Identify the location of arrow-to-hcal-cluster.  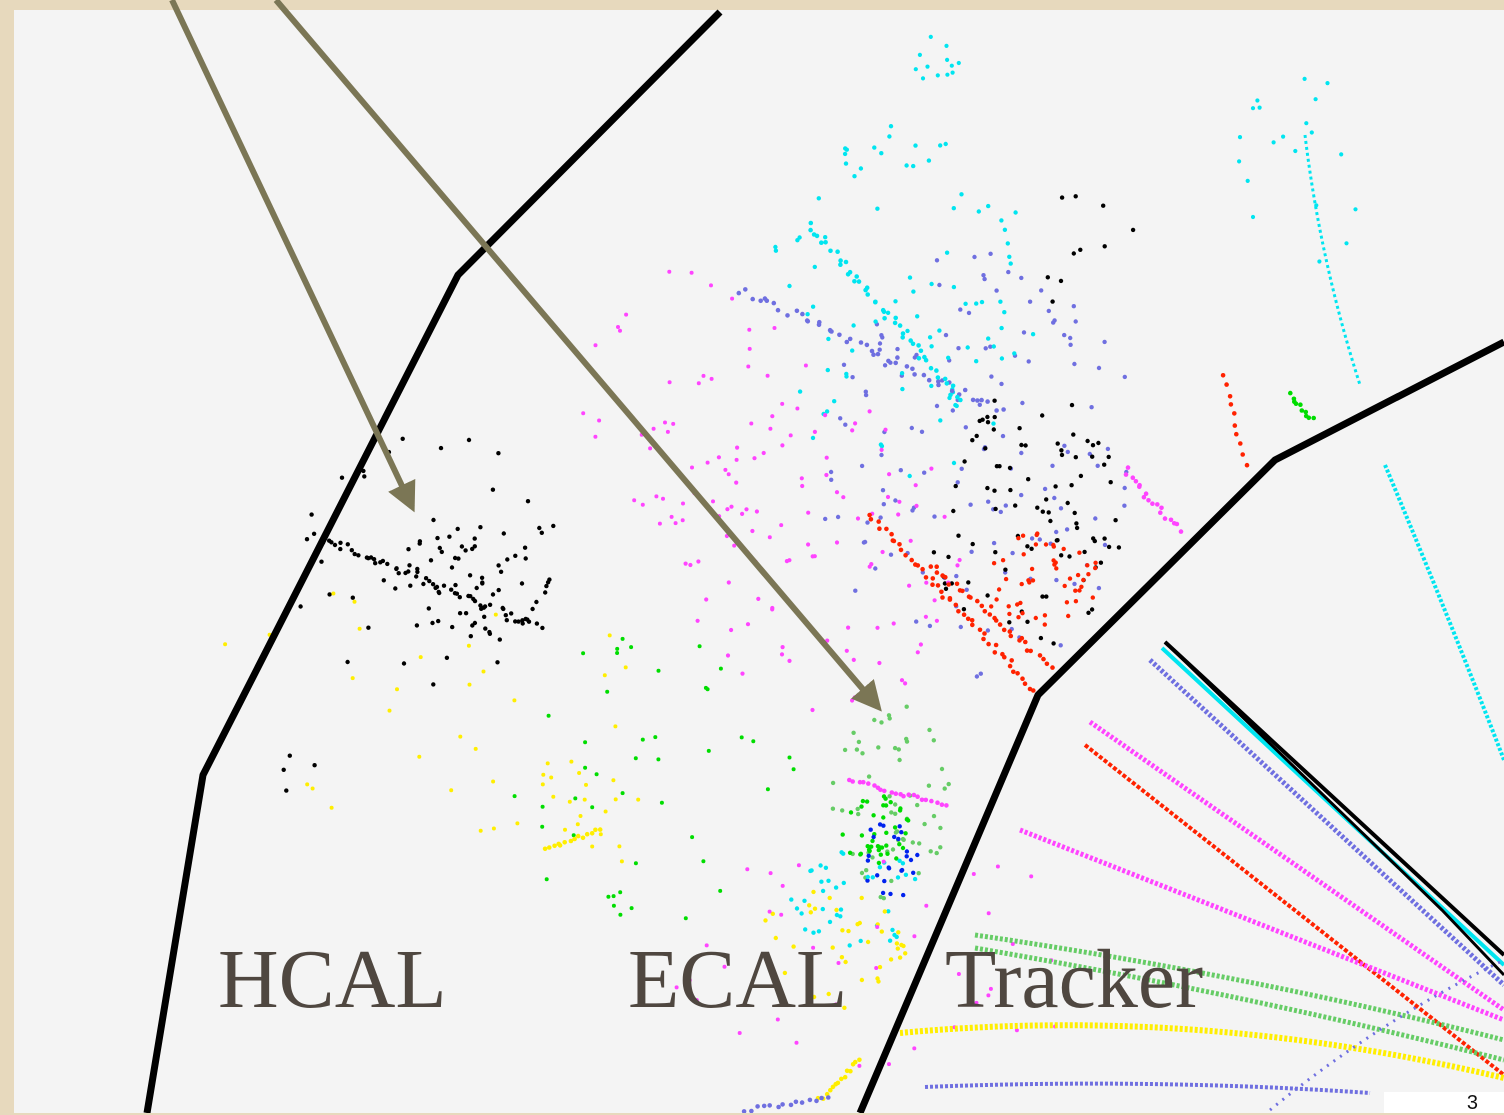
(292, 256).